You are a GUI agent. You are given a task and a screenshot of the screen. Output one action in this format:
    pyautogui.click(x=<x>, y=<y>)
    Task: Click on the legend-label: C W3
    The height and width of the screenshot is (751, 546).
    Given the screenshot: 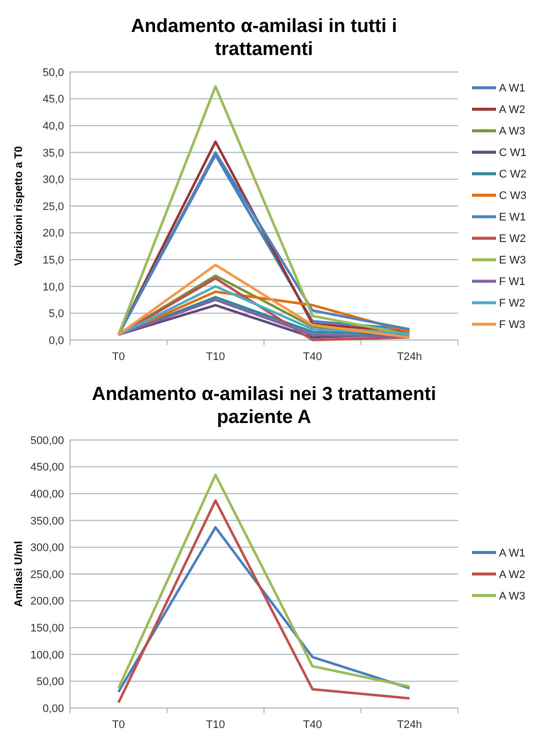 What is the action you would take?
    pyautogui.click(x=512, y=196)
    